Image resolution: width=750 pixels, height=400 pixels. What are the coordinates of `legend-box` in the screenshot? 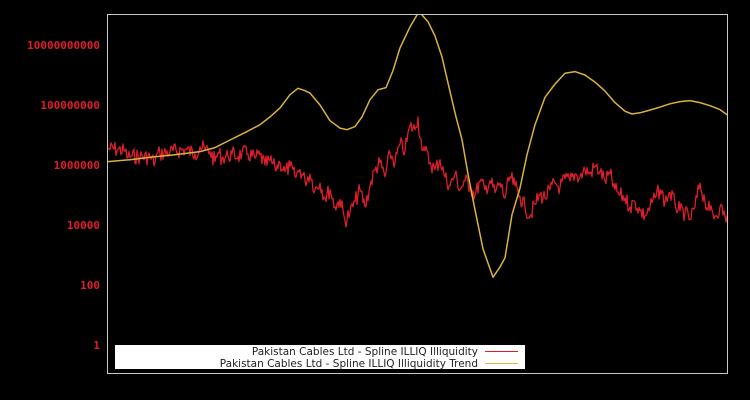 It's located at (320, 357).